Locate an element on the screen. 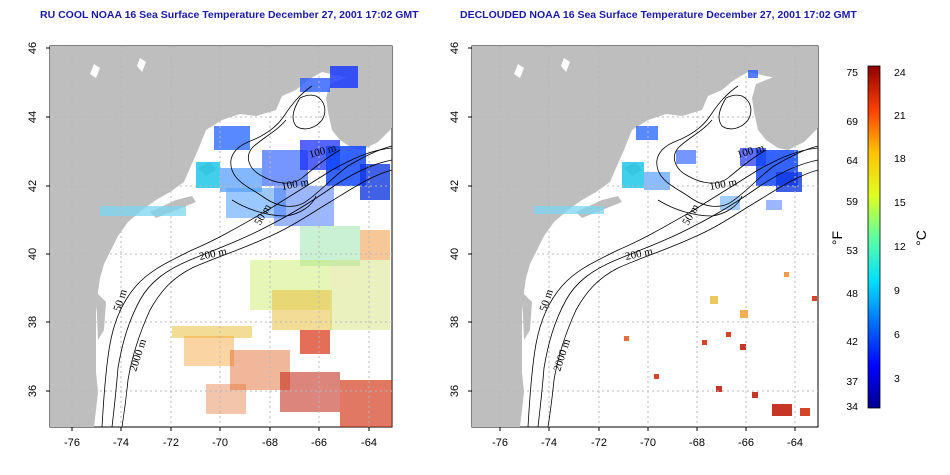 Image resolution: width=950 pixels, height=475 pixels. celsius-tick-label: 15 is located at coordinates (900, 203).